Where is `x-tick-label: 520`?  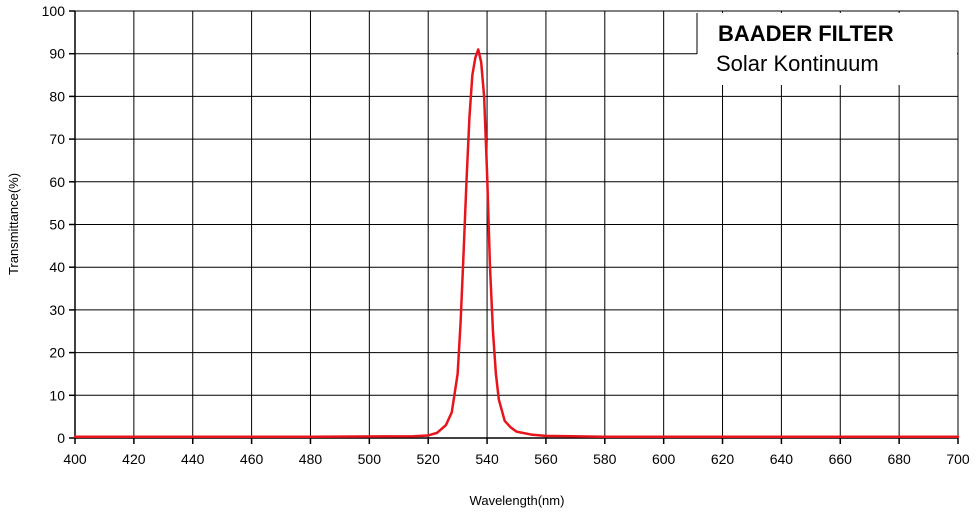 x-tick-label: 520 is located at coordinates (429, 459).